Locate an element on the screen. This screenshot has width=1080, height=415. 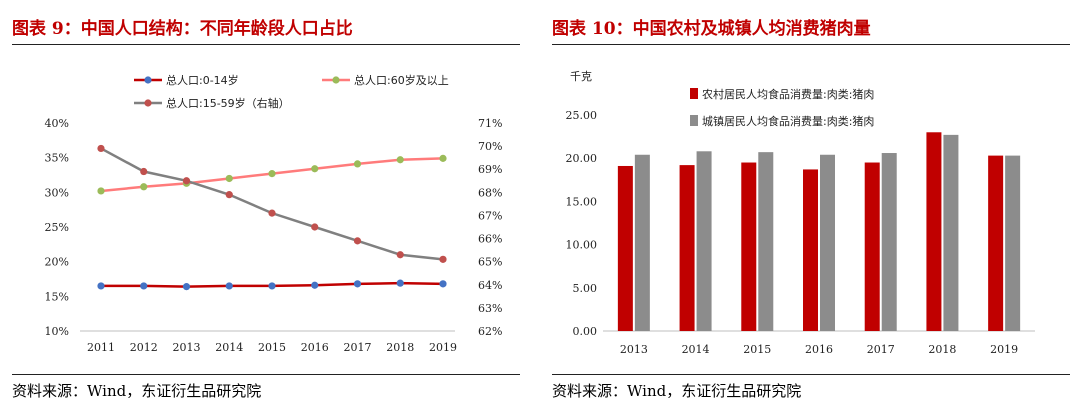
y-left-tick-label: 20% is located at coordinates (57, 262).